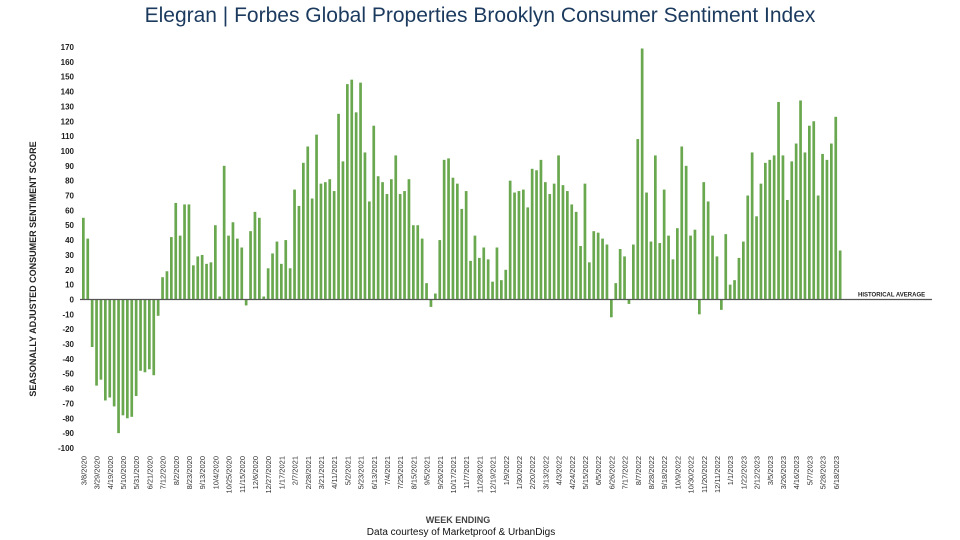  What do you see at coordinates (176, 470) in the screenshot?
I see `x-tick-label: 8/2/2020` at bounding box center [176, 470].